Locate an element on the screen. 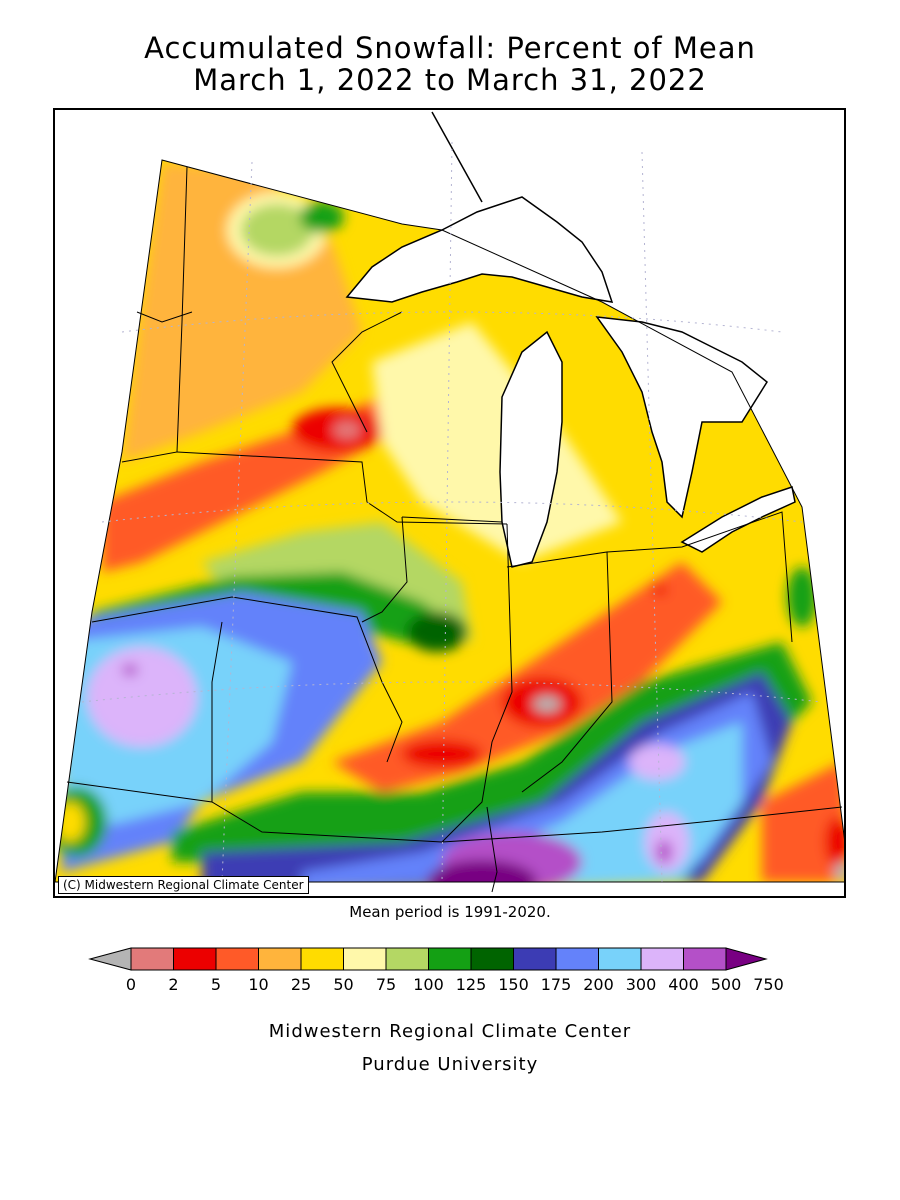 This screenshot has height=1200, width=900. legend-label: 300 is located at coordinates (641, 984).